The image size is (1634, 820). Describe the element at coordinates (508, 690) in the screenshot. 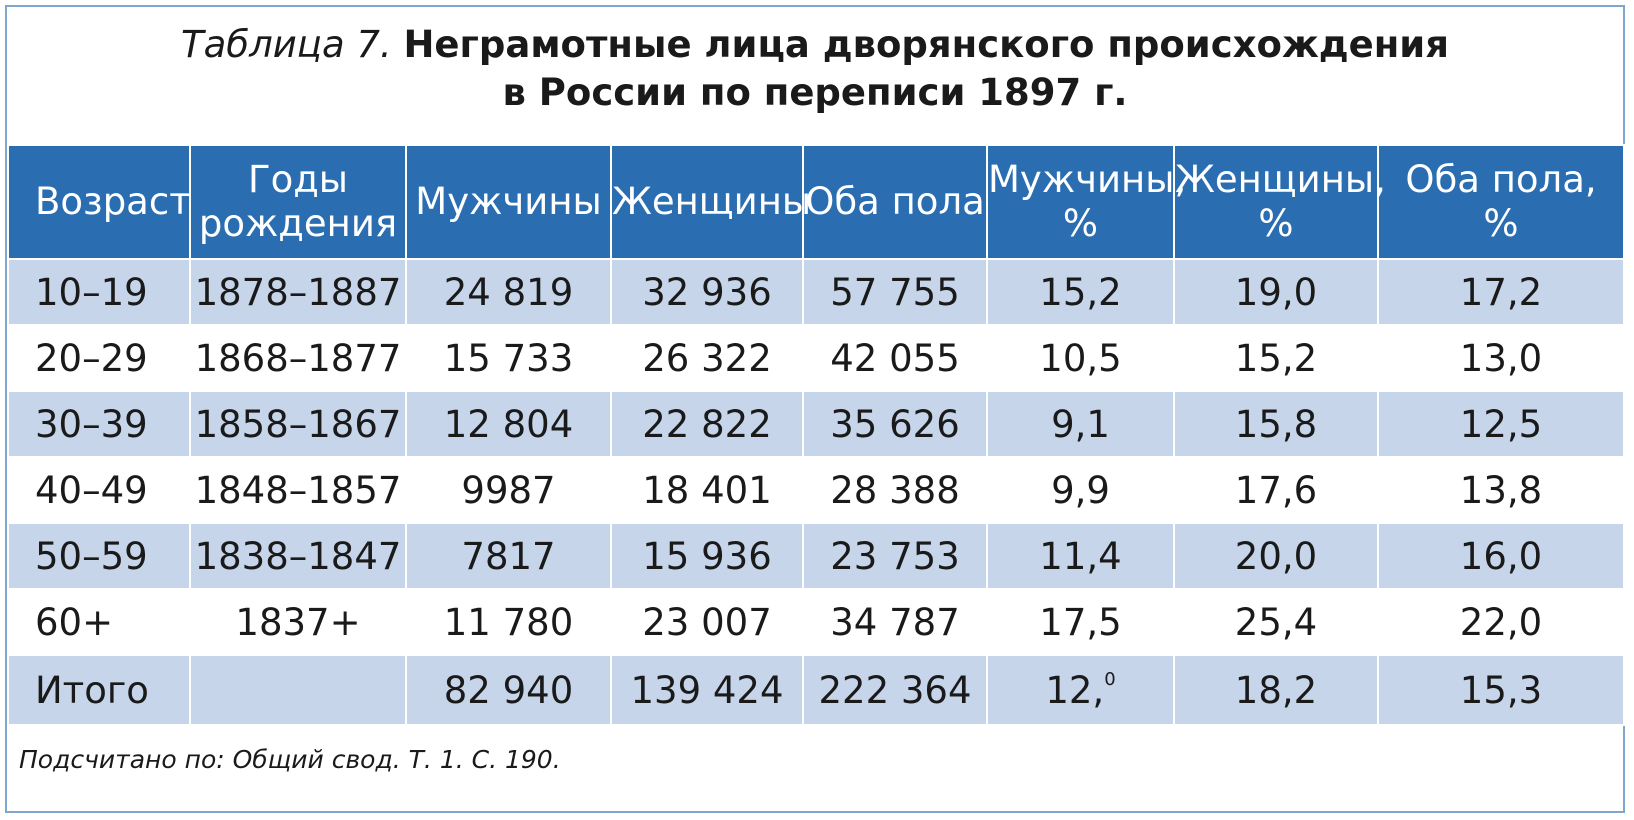

I see `total-cell: 82 940` at that location.